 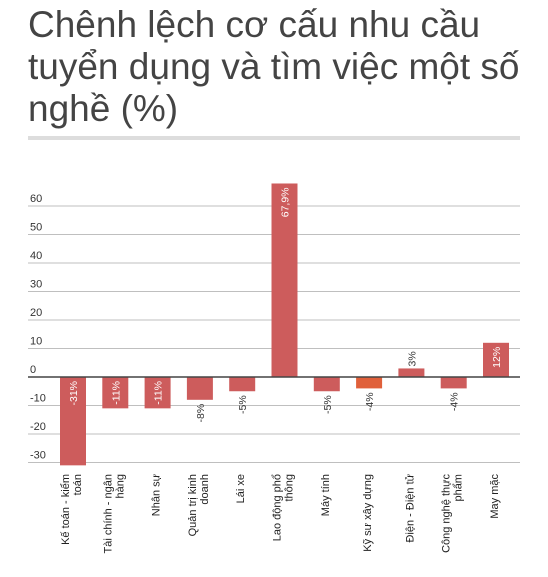 What do you see at coordinates (368, 513) in the screenshot?
I see `x-category-label: Kỹ sư xây dựng` at bounding box center [368, 513].